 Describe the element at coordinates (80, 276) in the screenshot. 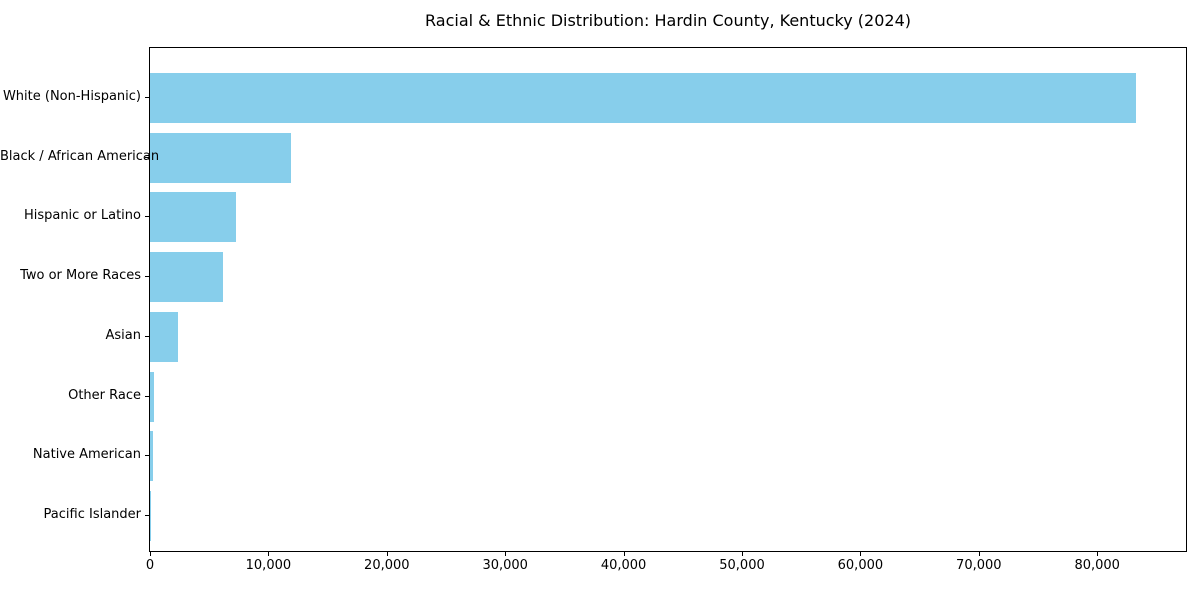

I see `y-tick-label: Two or More Races` at that location.